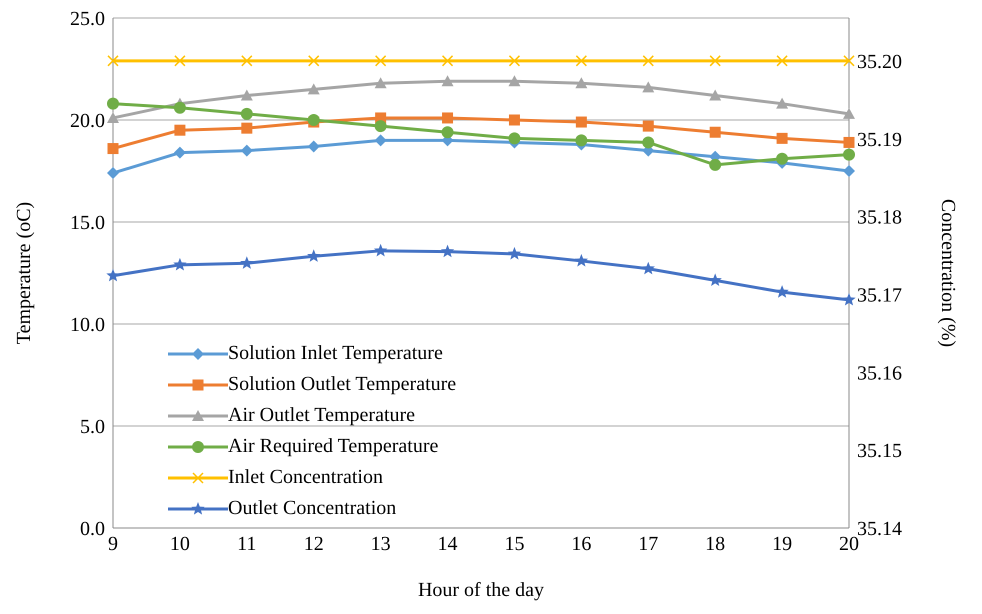 The image size is (982, 614). I want to click on y2-tick-label: 35.18, so click(879, 217).